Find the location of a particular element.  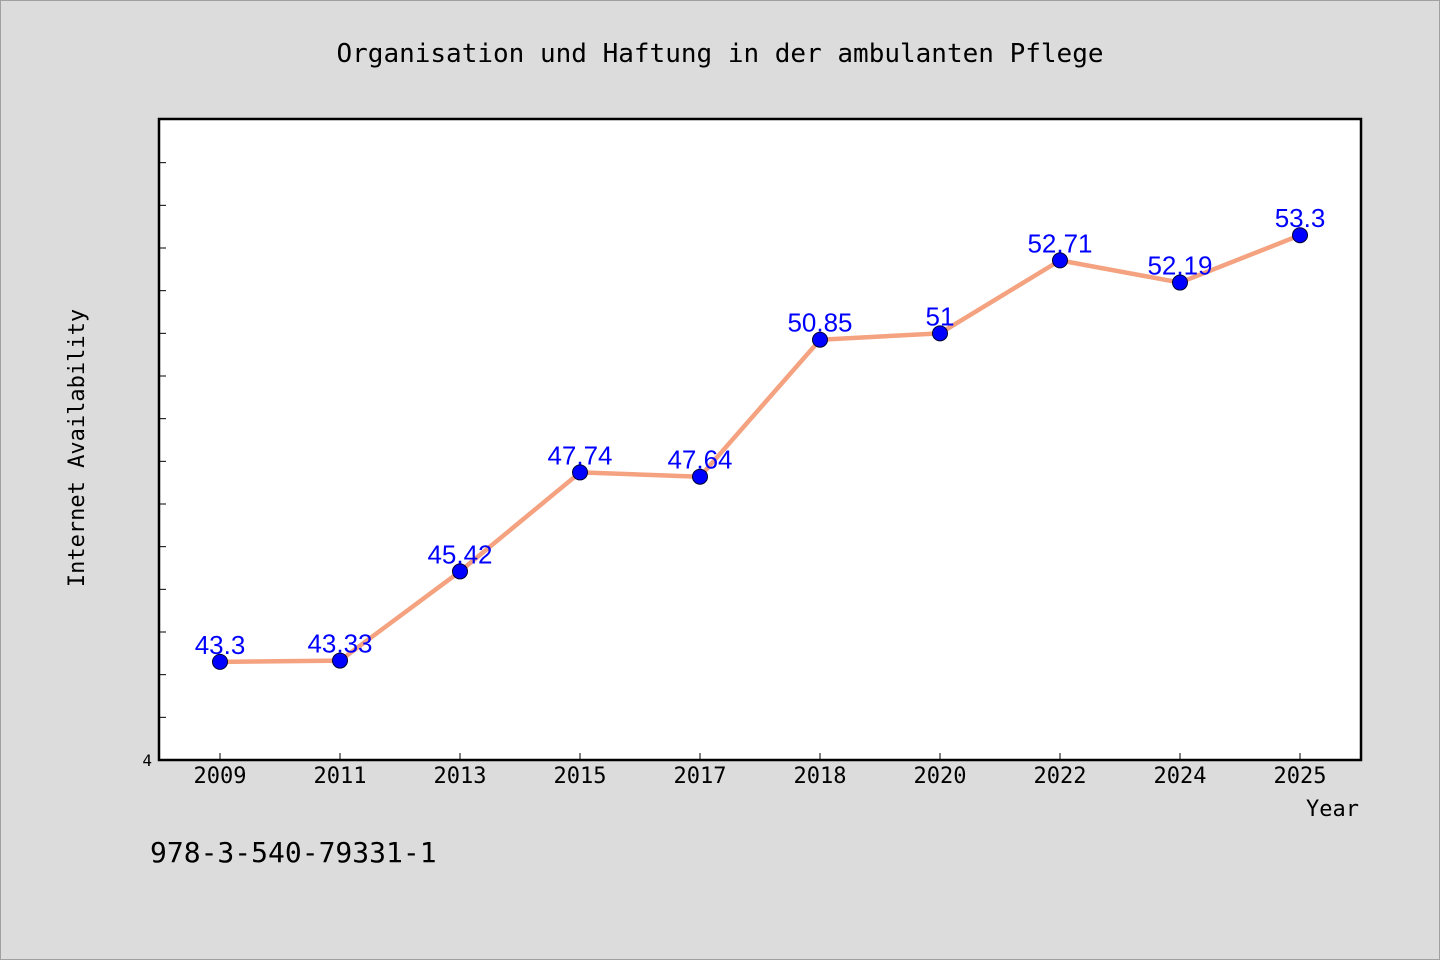

data-label: 43.3 is located at coordinates (220, 645).